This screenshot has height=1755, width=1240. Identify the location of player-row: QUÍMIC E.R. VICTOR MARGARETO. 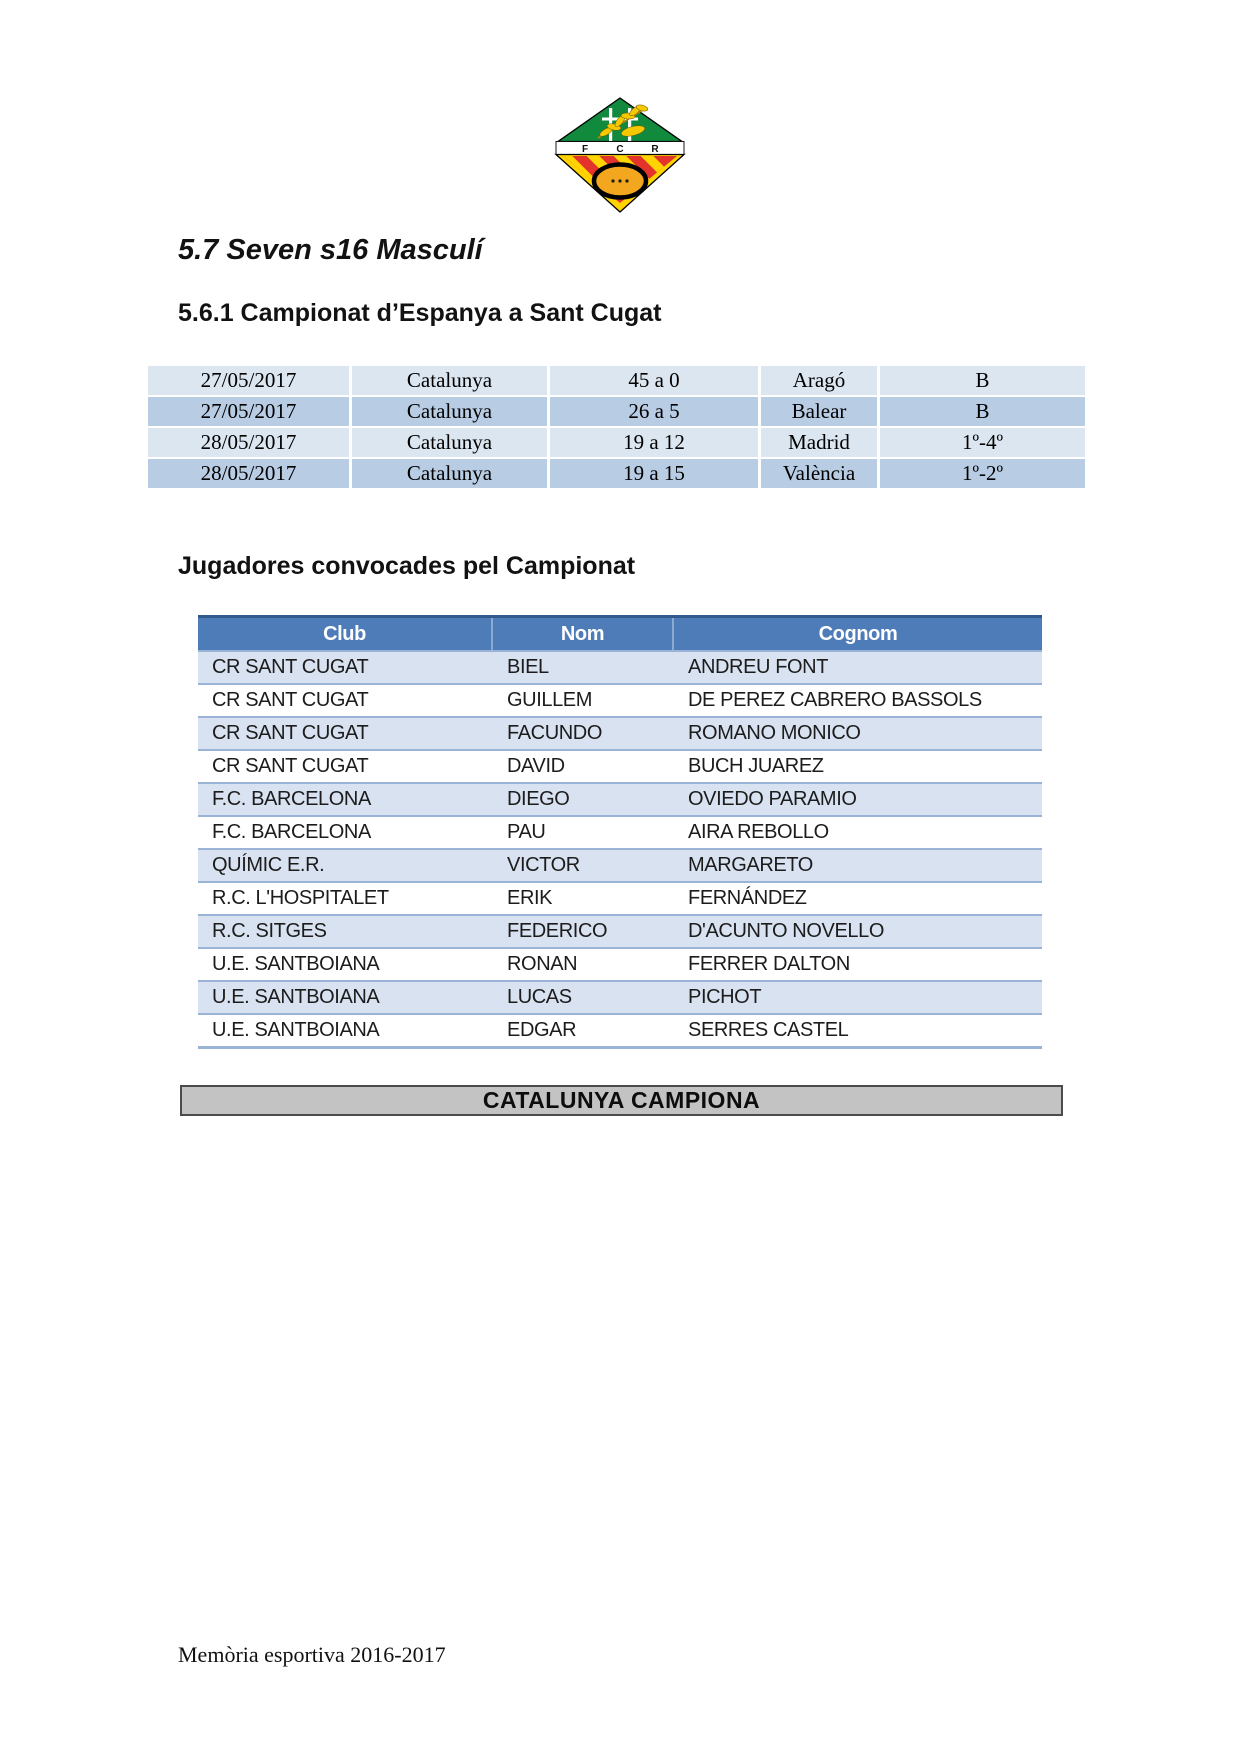
(620, 864).